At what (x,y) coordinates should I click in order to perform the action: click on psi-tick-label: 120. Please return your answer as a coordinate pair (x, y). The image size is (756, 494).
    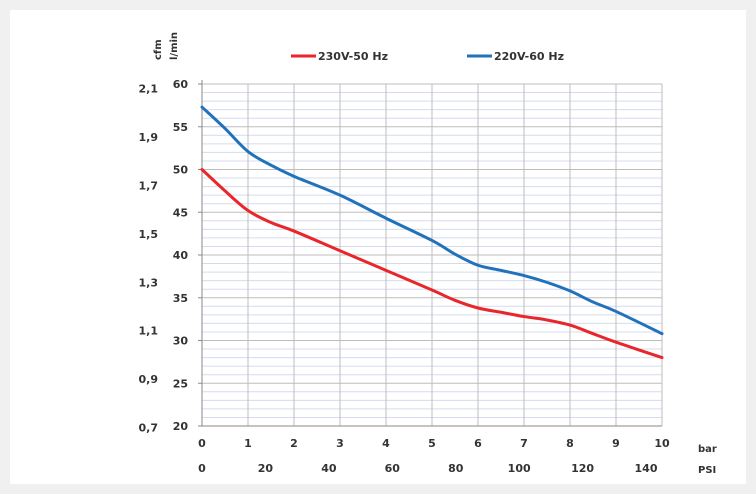
    Looking at the image, I should click on (582, 468).